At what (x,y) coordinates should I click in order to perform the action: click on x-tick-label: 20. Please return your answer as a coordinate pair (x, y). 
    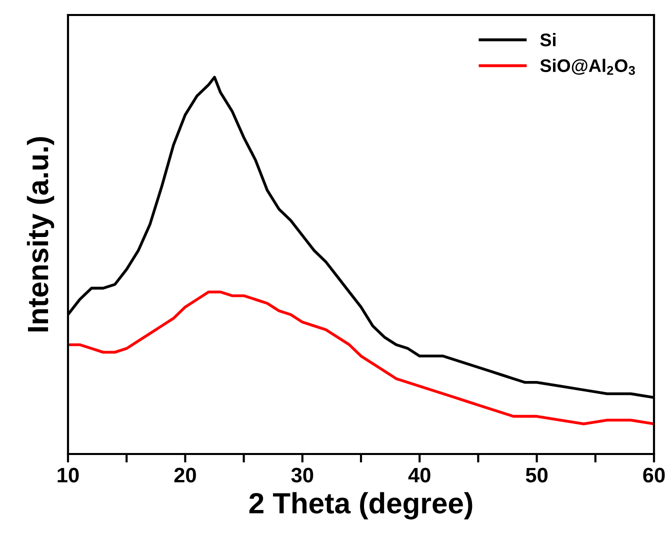
    Looking at the image, I should click on (185, 475).